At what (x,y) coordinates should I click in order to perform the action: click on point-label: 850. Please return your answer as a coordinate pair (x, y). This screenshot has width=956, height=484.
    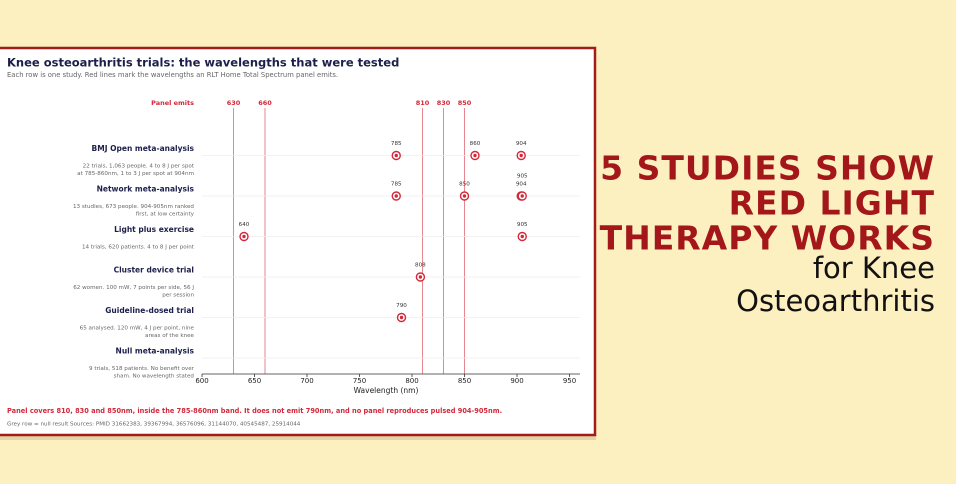
    Looking at the image, I should click on (464, 185).